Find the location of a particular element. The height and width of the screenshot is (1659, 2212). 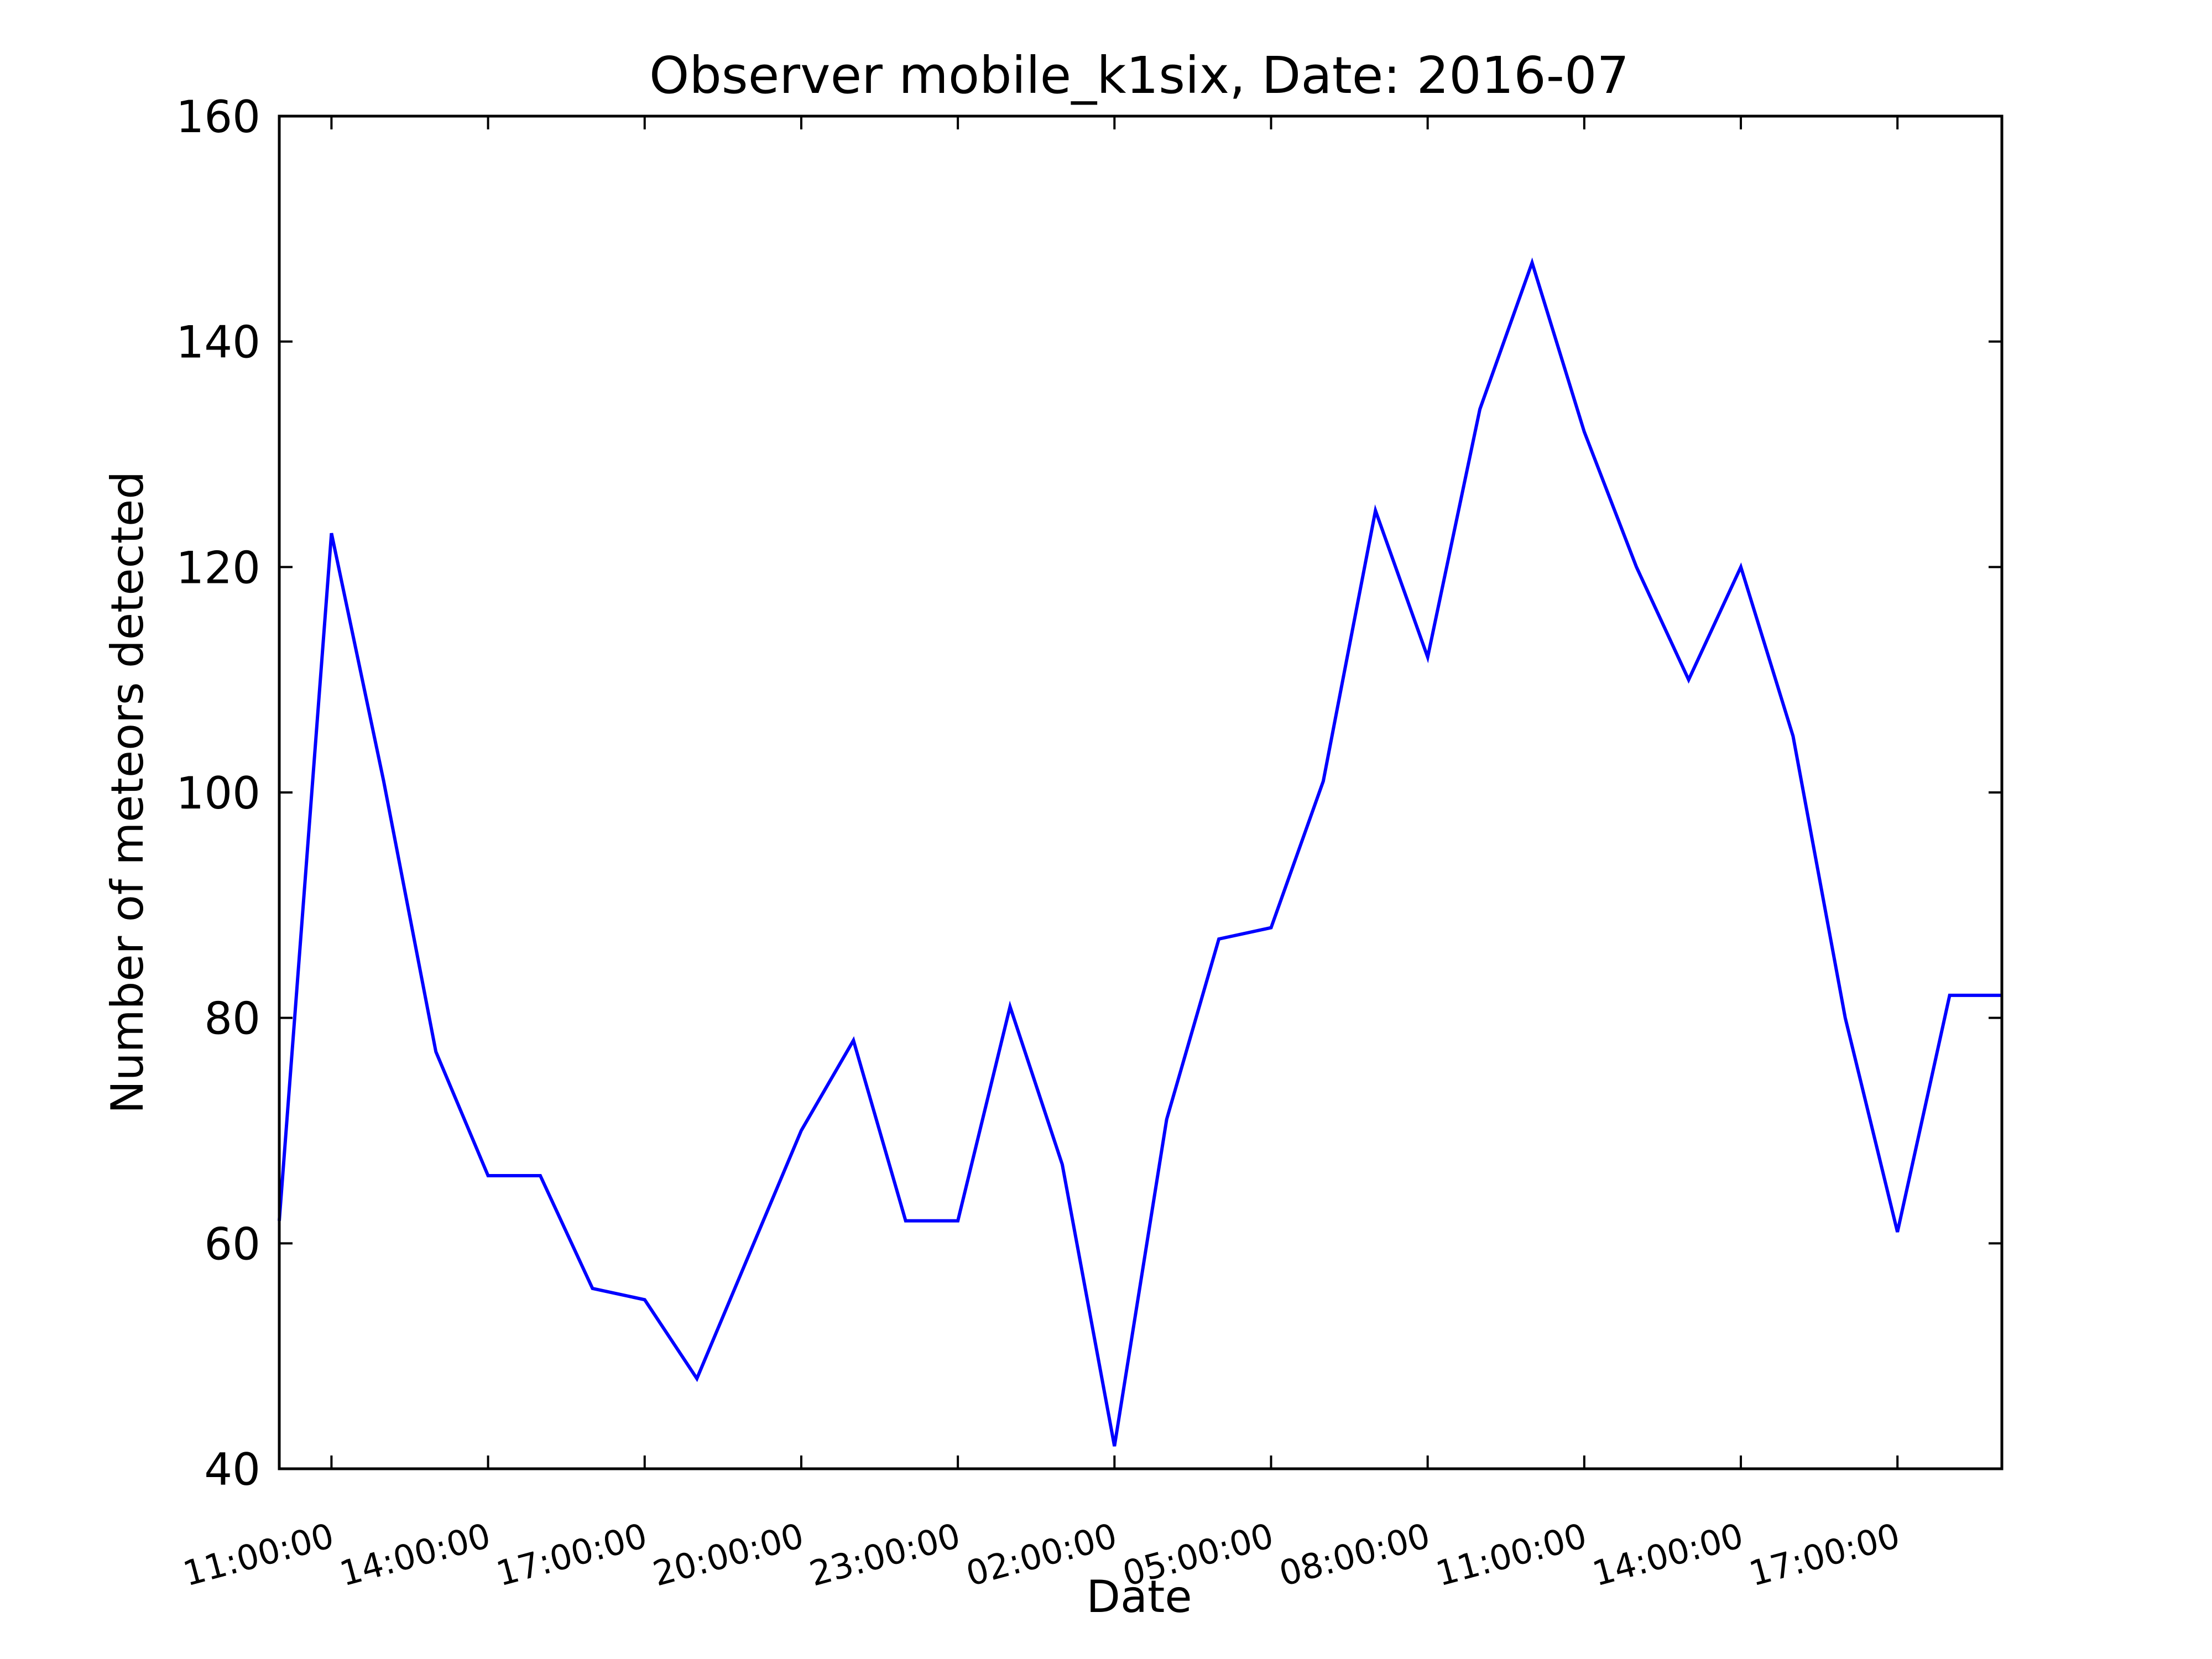

y-tick-label: 40 is located at coordinates (232, 1469).